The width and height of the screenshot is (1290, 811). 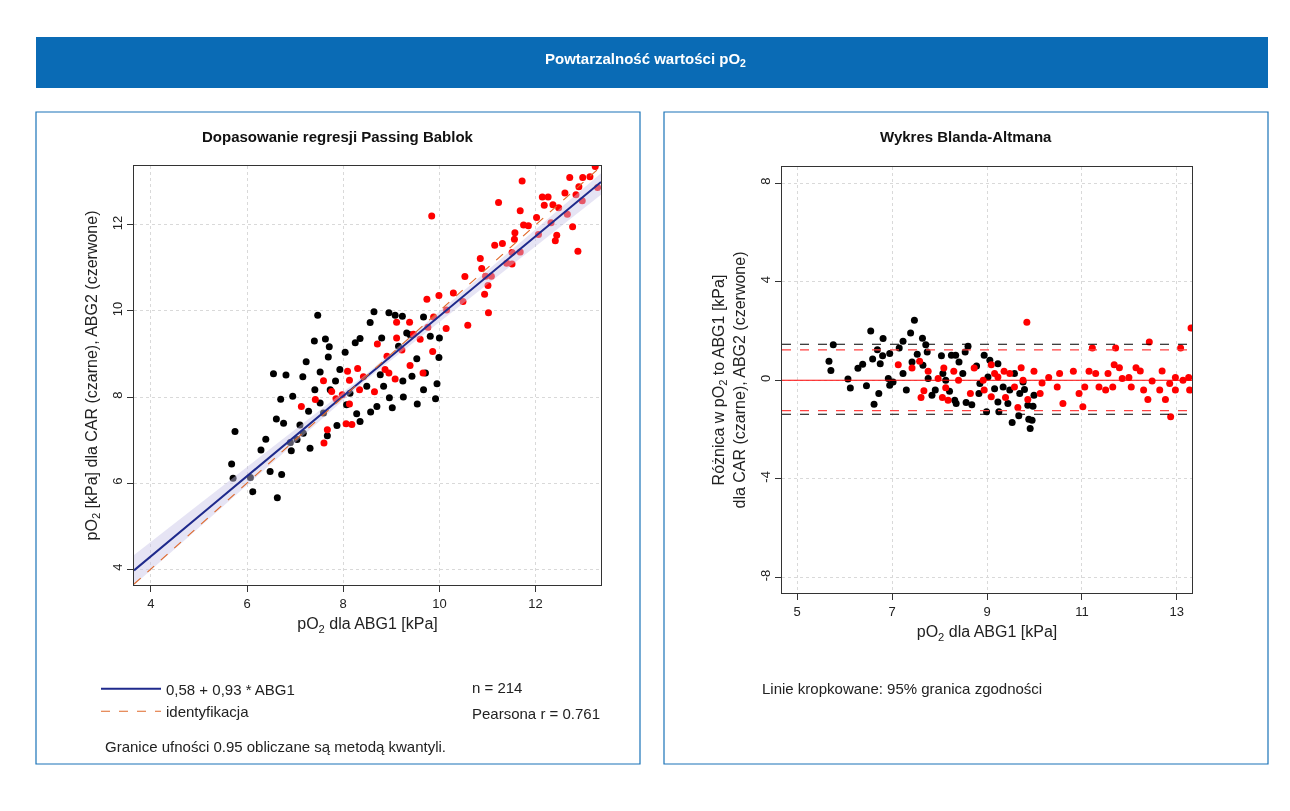 I want to click on x-tick-label: 9, so click(x=987, y=611).